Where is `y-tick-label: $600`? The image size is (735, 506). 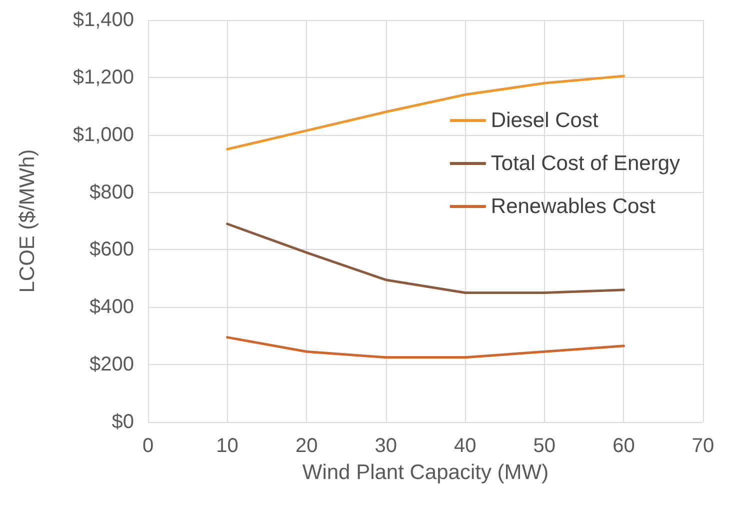 y-tick-label: $600 is located at coordinates (112, 249).